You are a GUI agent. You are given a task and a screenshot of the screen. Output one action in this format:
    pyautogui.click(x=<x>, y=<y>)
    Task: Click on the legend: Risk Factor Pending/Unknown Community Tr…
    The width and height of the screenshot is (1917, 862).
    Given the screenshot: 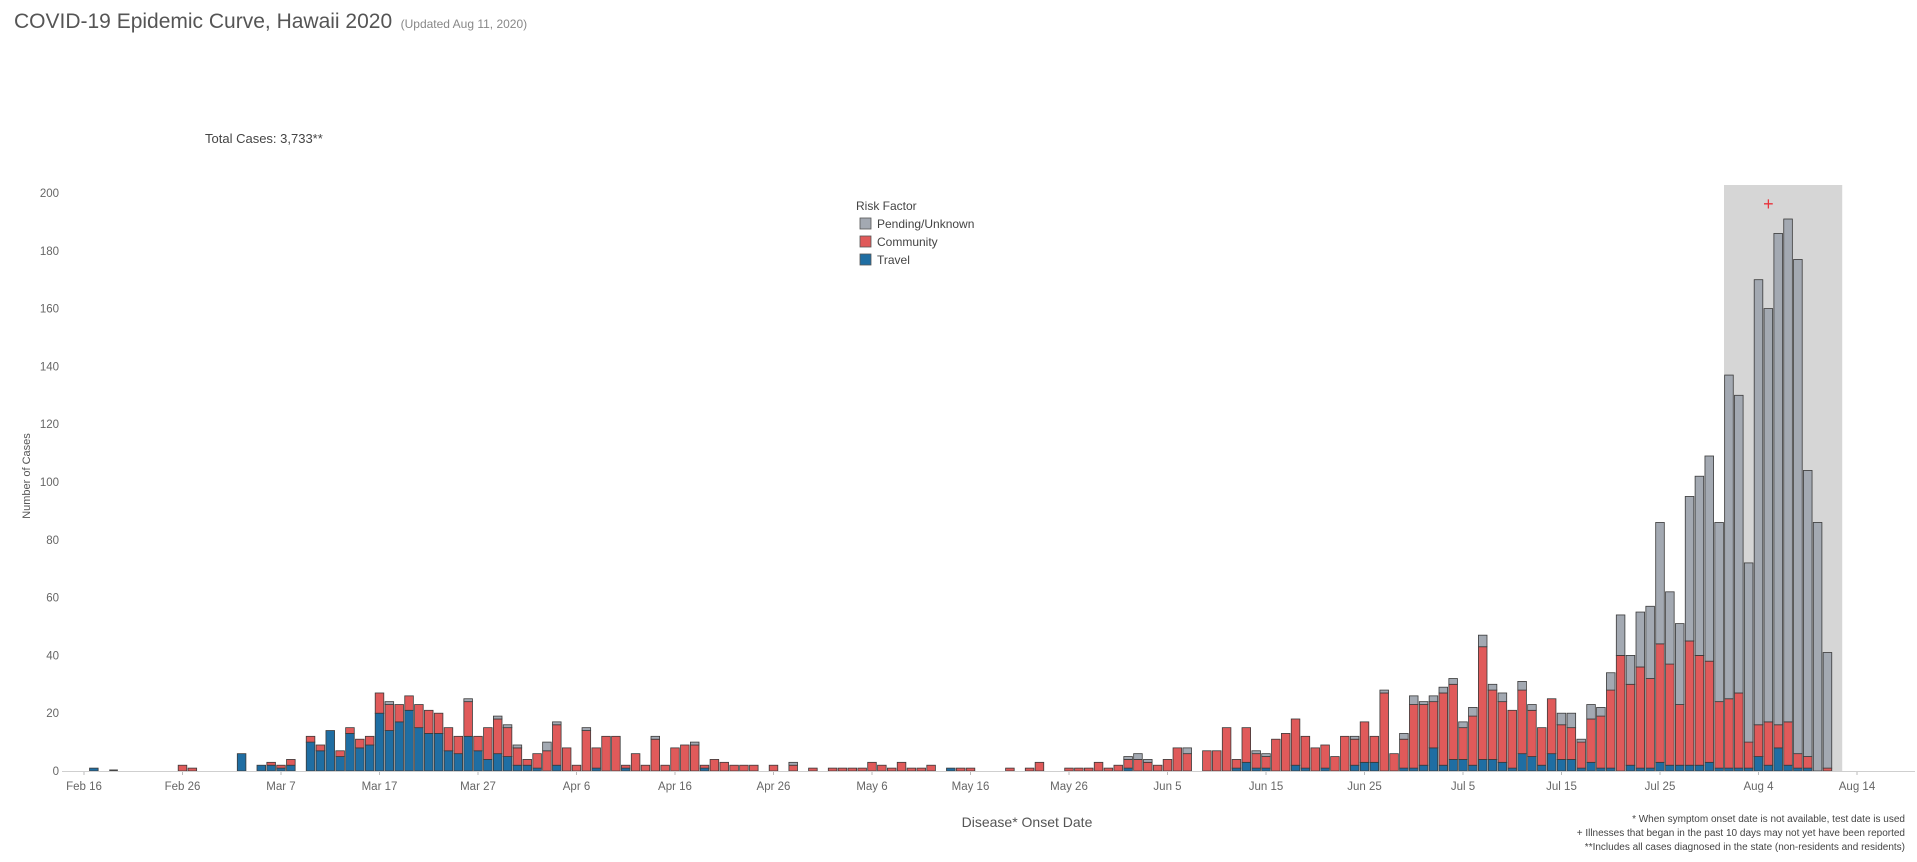 What is the action you would take?
    pyautogui.click(x=915, y=233)
    